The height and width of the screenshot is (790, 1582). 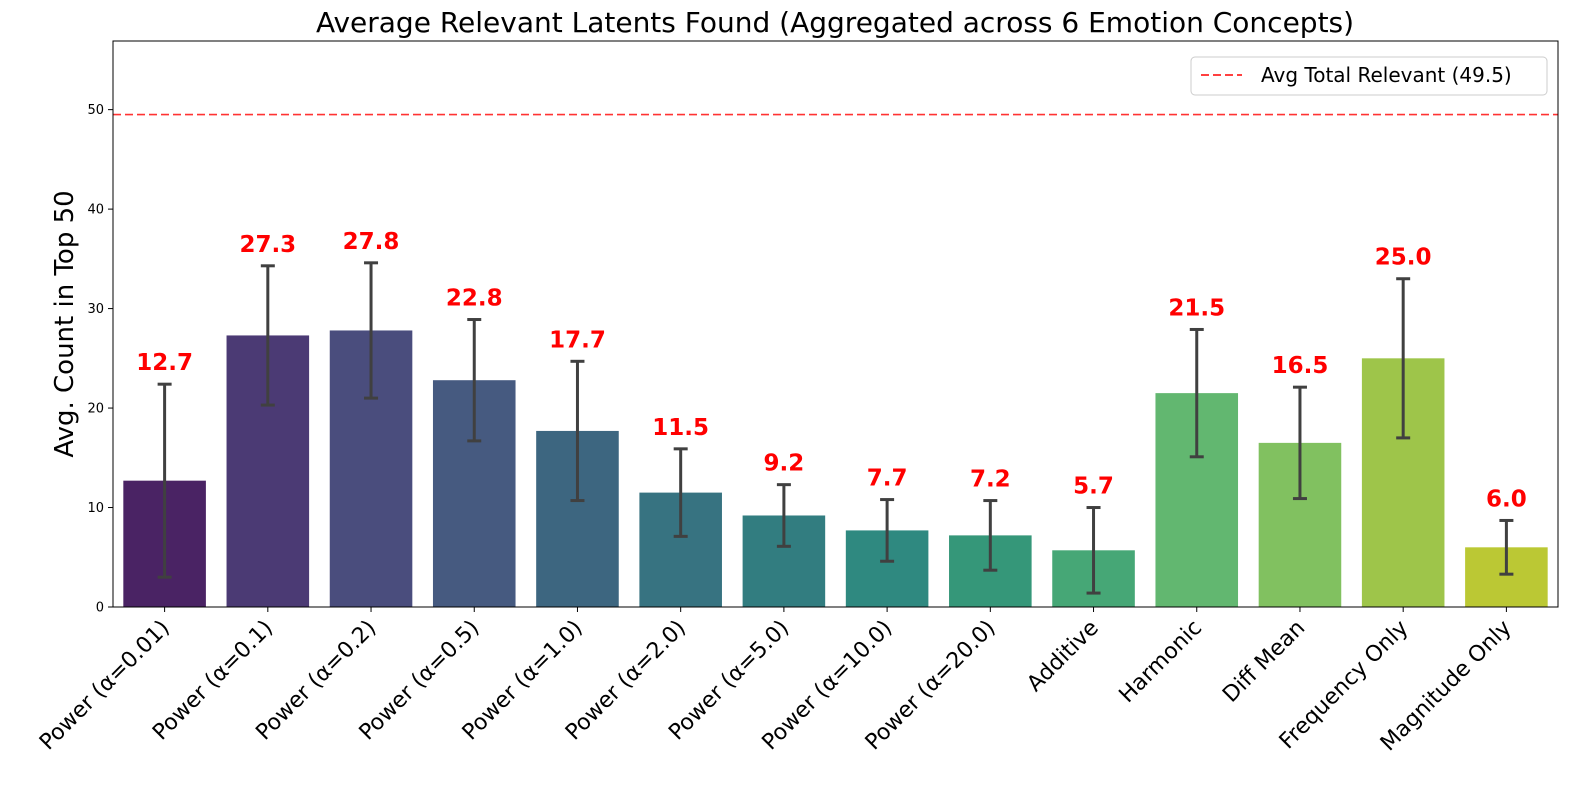 What do you see at coordinates (1300, 366) in the screenshot?
I see `data-label: 16.5` at bounding box center [1300, 366].